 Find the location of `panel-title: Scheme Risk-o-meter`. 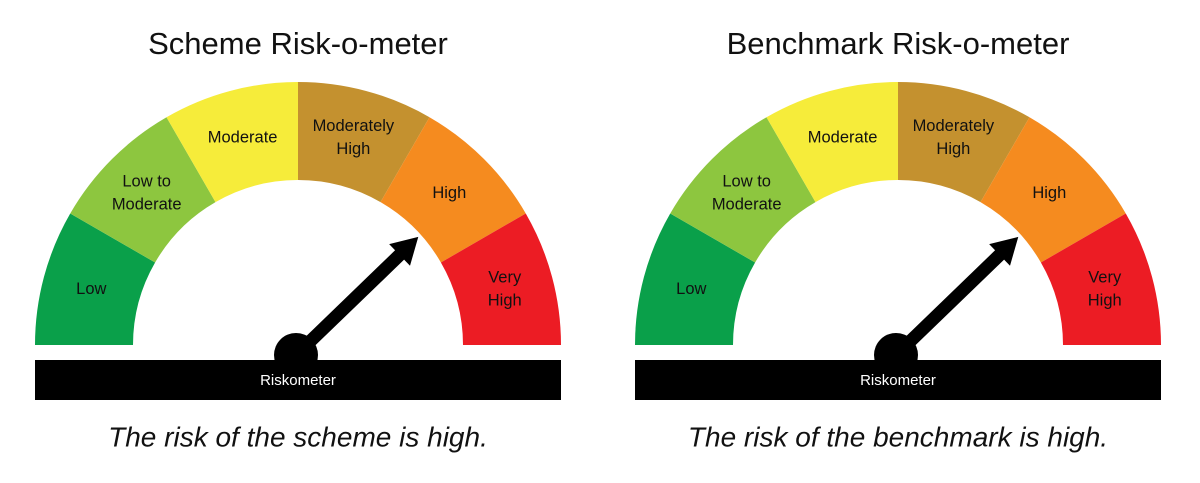

panel-title: Scheme Risk-o-meter is located at coordinates (298, 43).